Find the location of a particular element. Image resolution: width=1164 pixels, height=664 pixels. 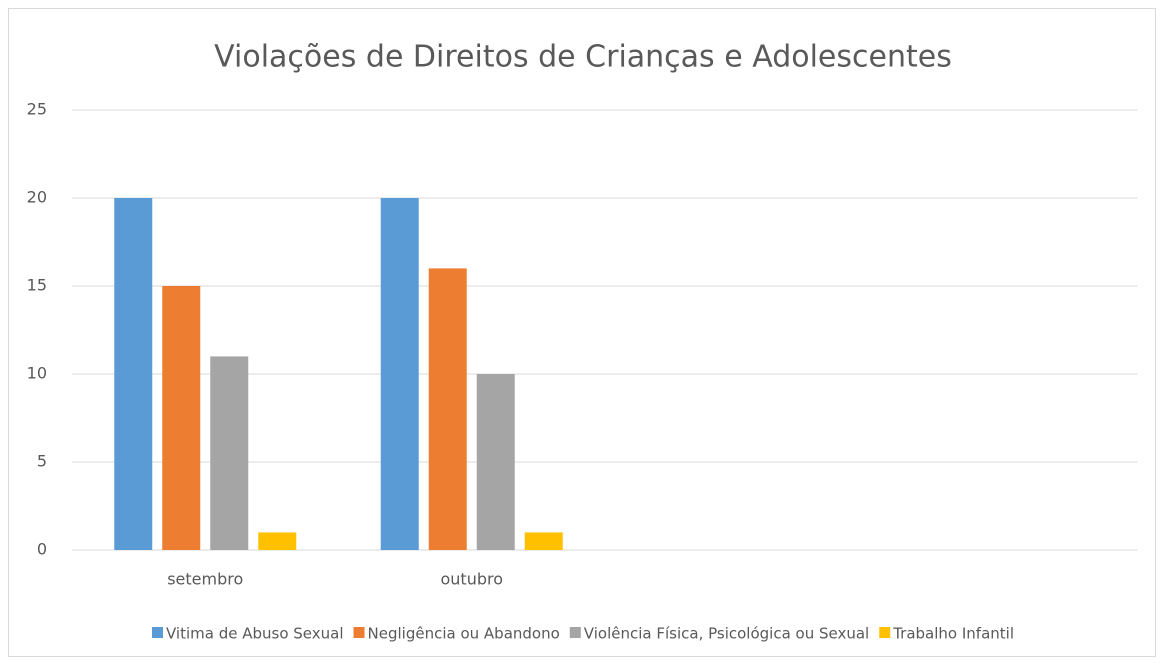

y-tick-label: 25 is located at coordinates (37, 109).